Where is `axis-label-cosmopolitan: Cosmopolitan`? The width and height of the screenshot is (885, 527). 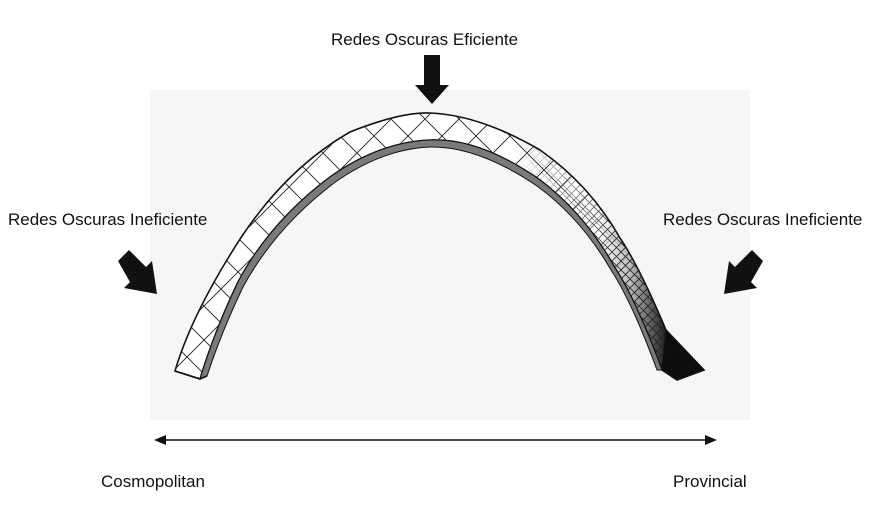
axis-label-cosmopolitan: Cosmopolitan is located at coordinates (153, 481).